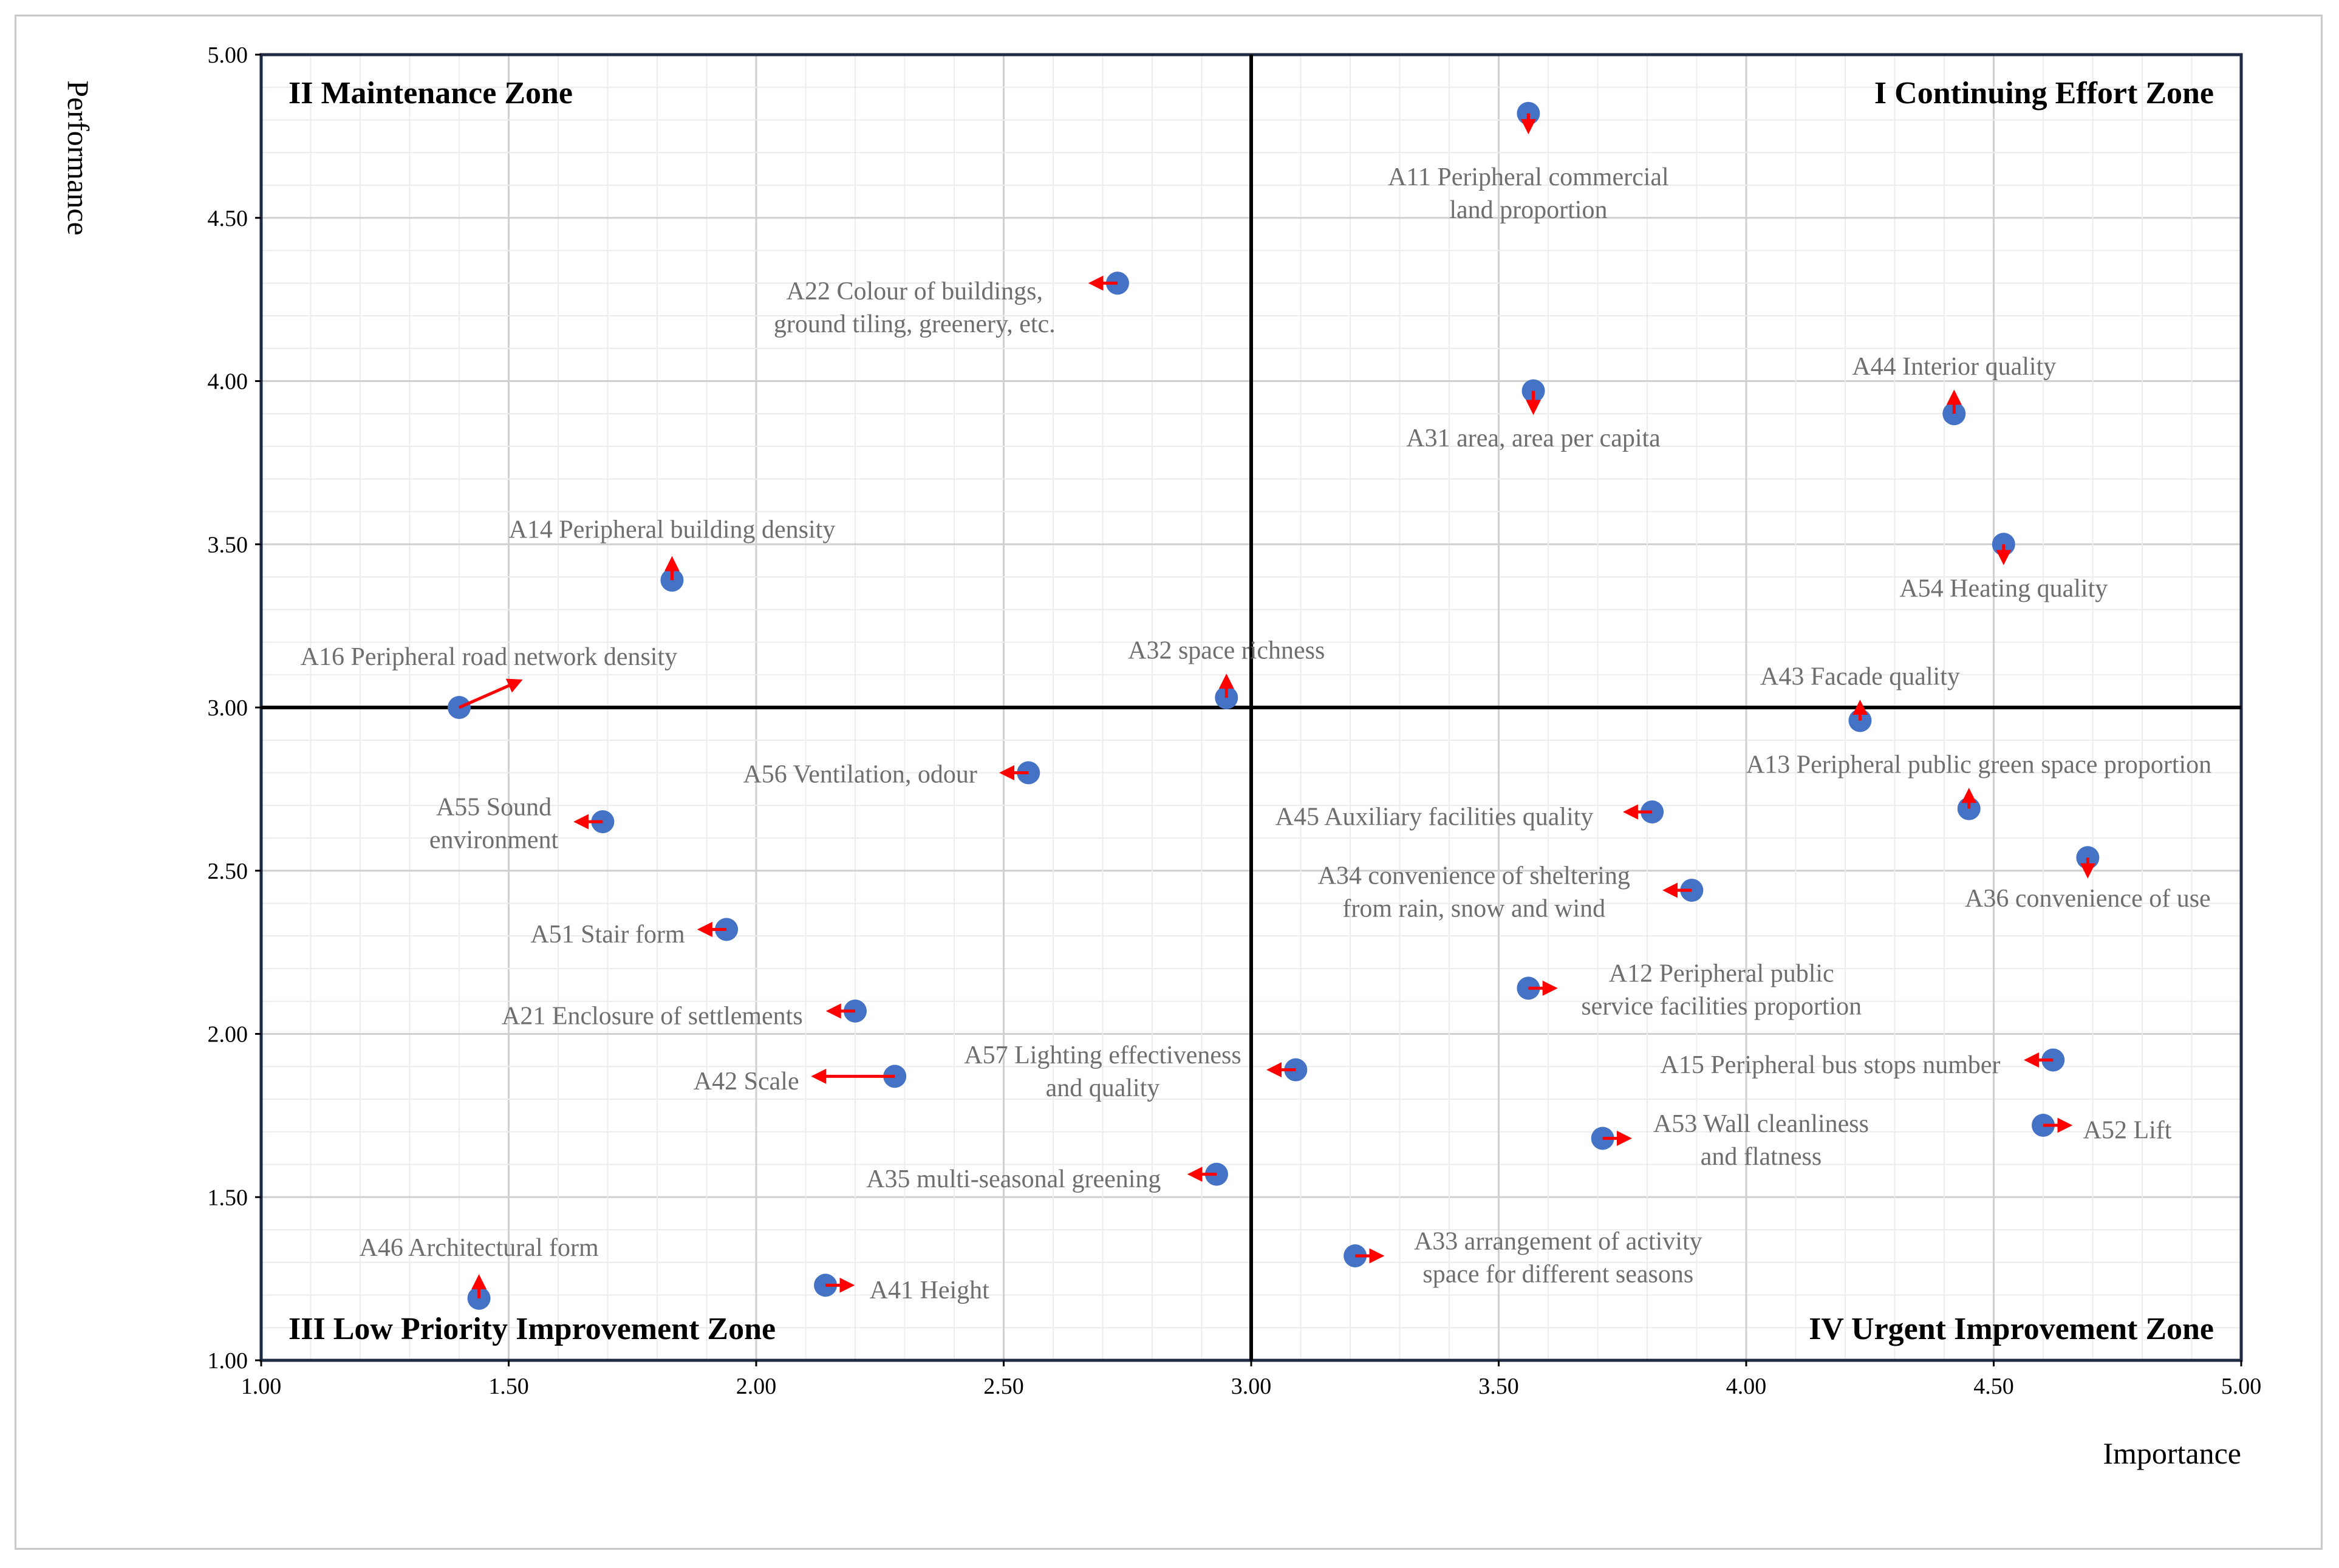 This screenshot has height=1568, width=2339. Describe the element at coordinates (494, 840) in the screenshot. I see `point-label: environment` at that location.